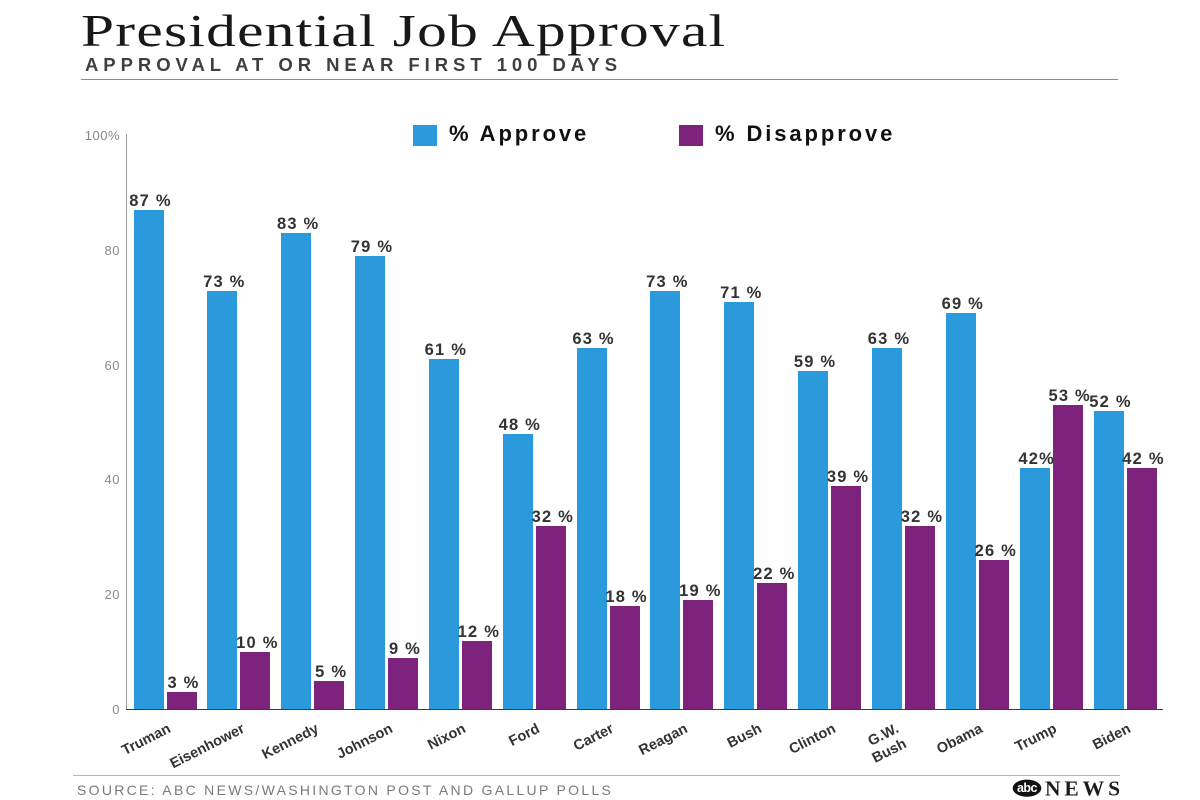  What do you see at coordinates (1084, 788) in the screenshot?
I see `svg-text: NEWS` at bounding box center [1084, 788].